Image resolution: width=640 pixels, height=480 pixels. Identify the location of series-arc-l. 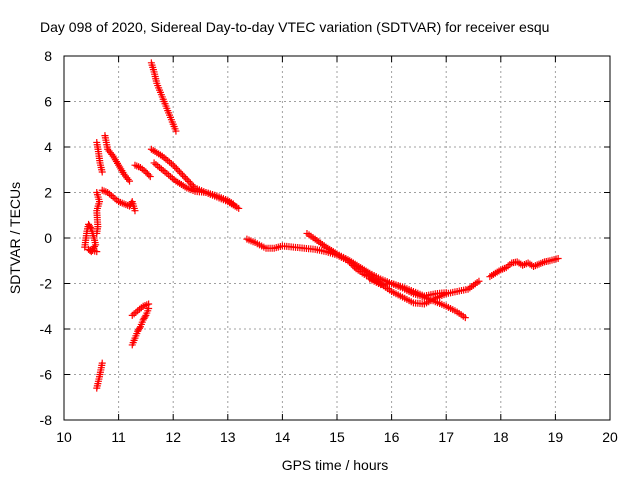
(193, 183).